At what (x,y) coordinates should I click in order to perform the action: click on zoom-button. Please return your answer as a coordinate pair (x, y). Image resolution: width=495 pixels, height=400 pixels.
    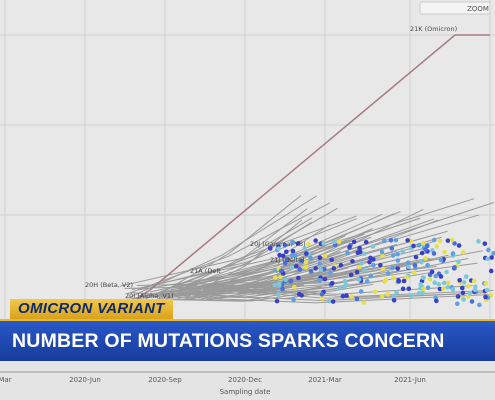
    Looking at the image, I should click on (455, 8).